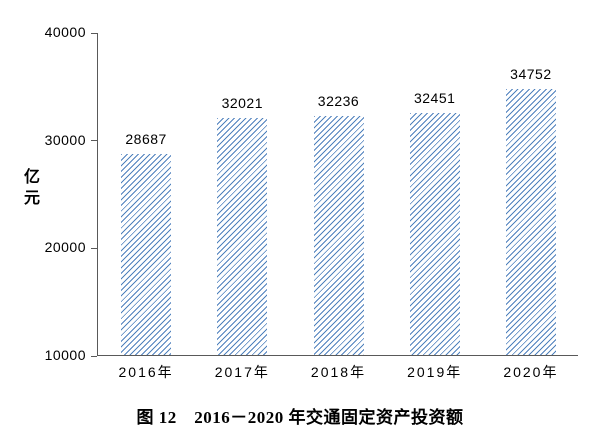 This screenshot has width=600, height=440. I want to click on bar-2016年, so click(146, 254).